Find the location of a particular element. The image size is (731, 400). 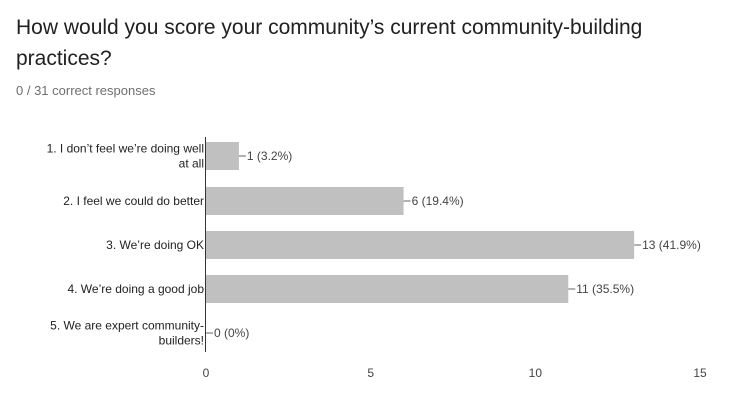

value-label-4: 11 (35.5%) is located at coordinates (605, 289).